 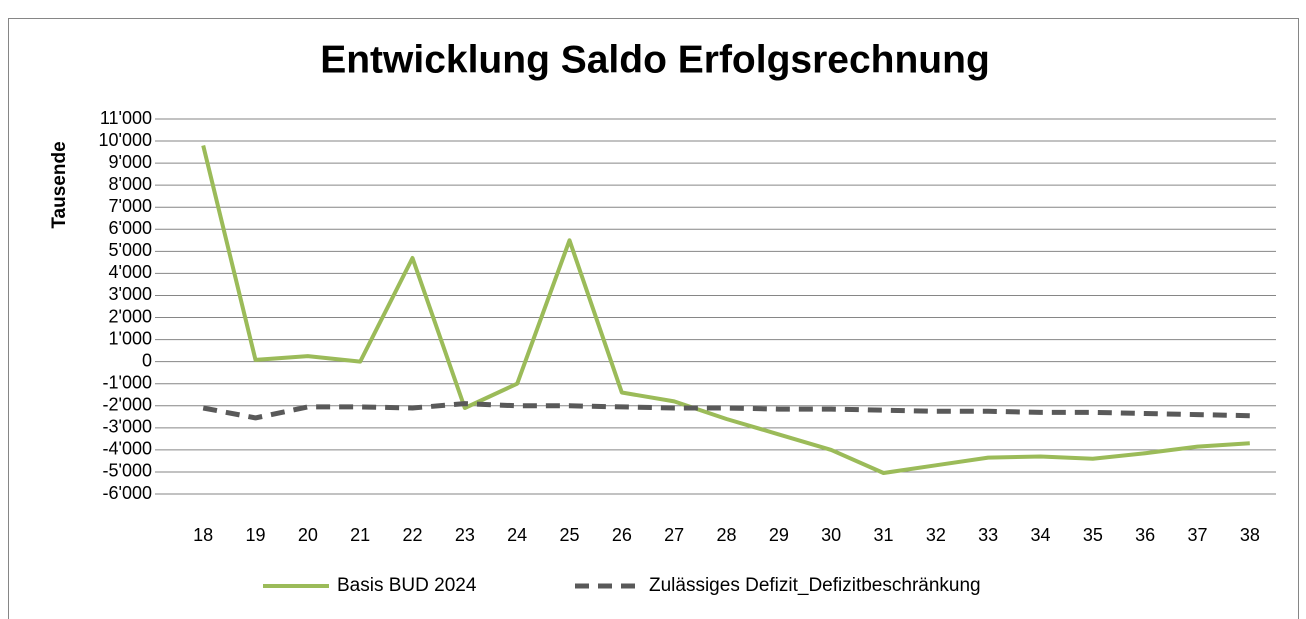 What do you see at coordinates (815, 585) in the screenshot?
I see `legend-label: Zulässiges Defizit_Defizitbeschränkung` at bounding box center [815, 585].